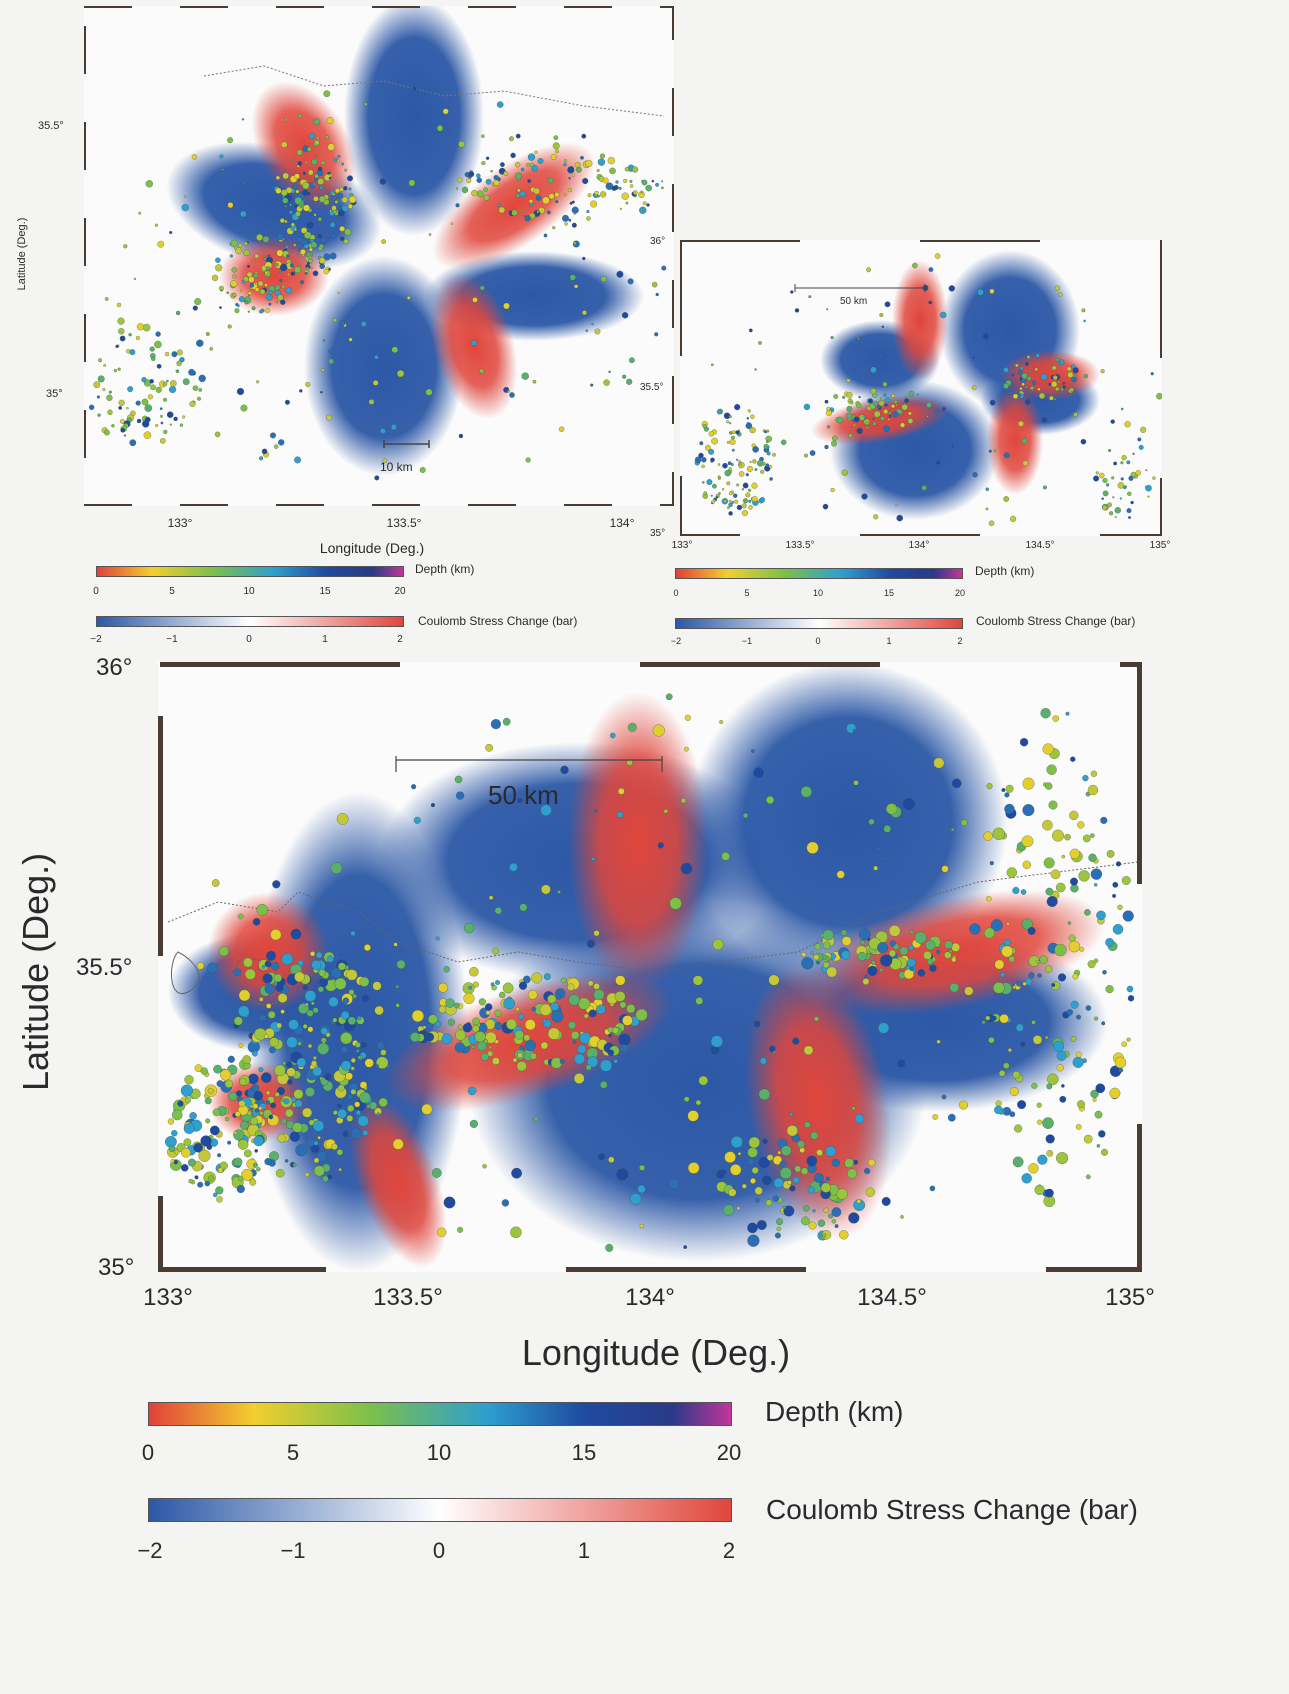 Image resolution: width=1289 pixels, height=1694 pixels. Describe the element at coordinates (249, 591) in the screenshot. I see `depth-tick: 10` at that location.